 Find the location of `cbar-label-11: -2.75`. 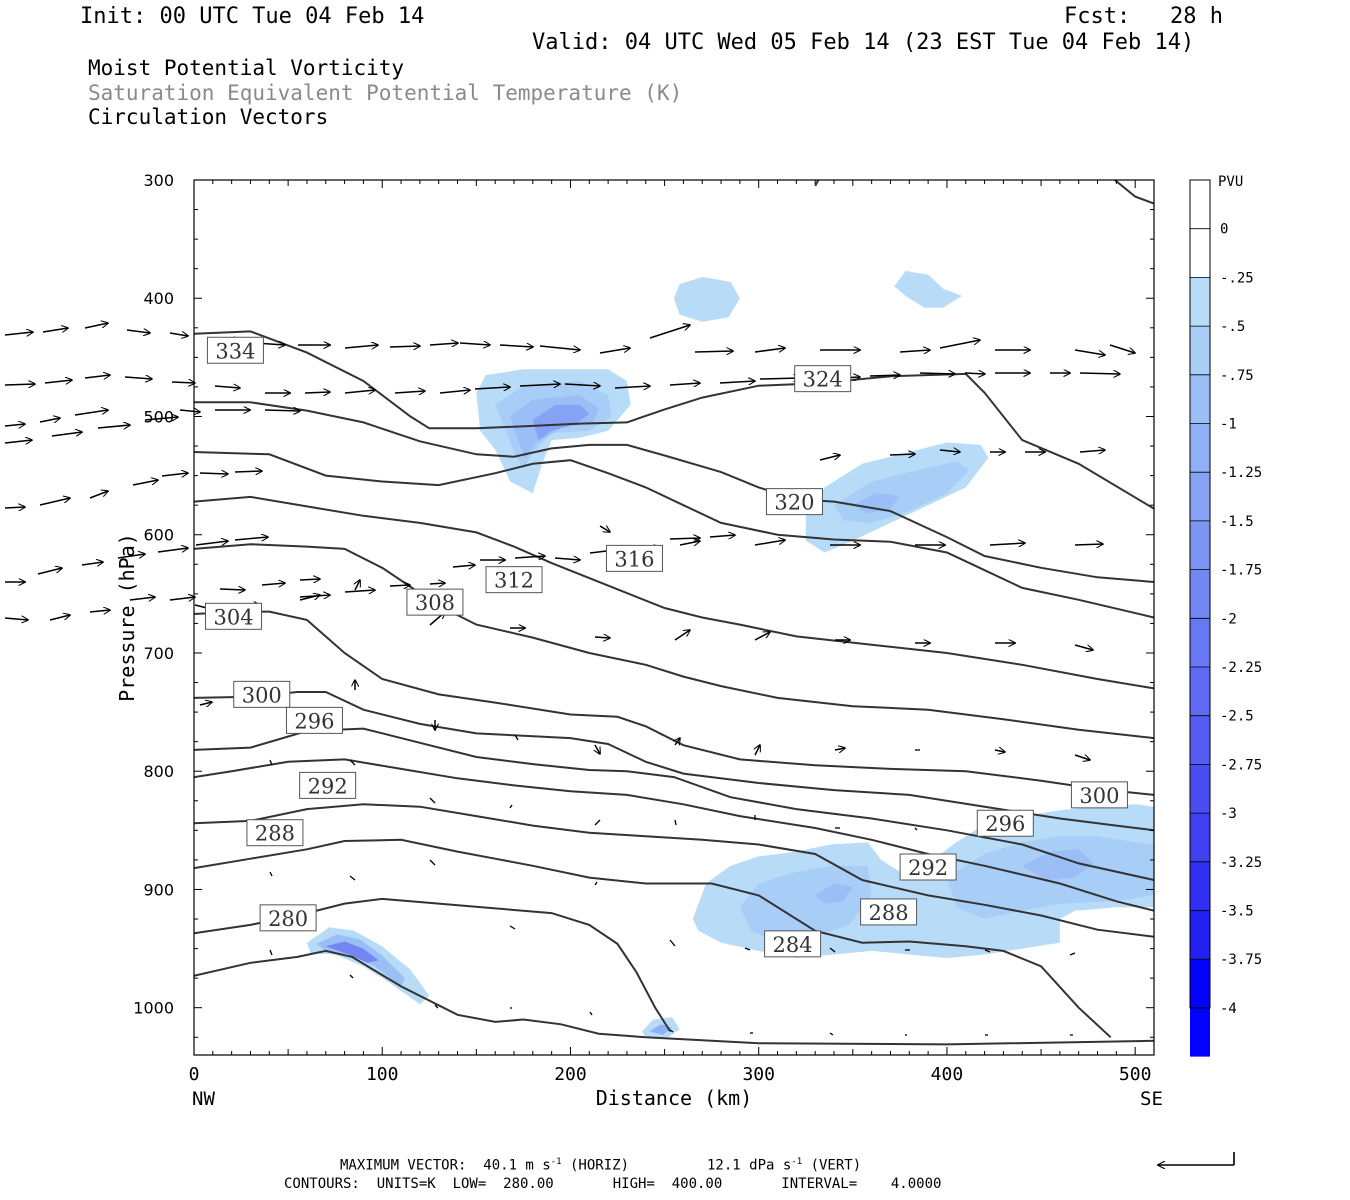

cbar-label-11: -2.75 is located at coordinates (1241, 765).